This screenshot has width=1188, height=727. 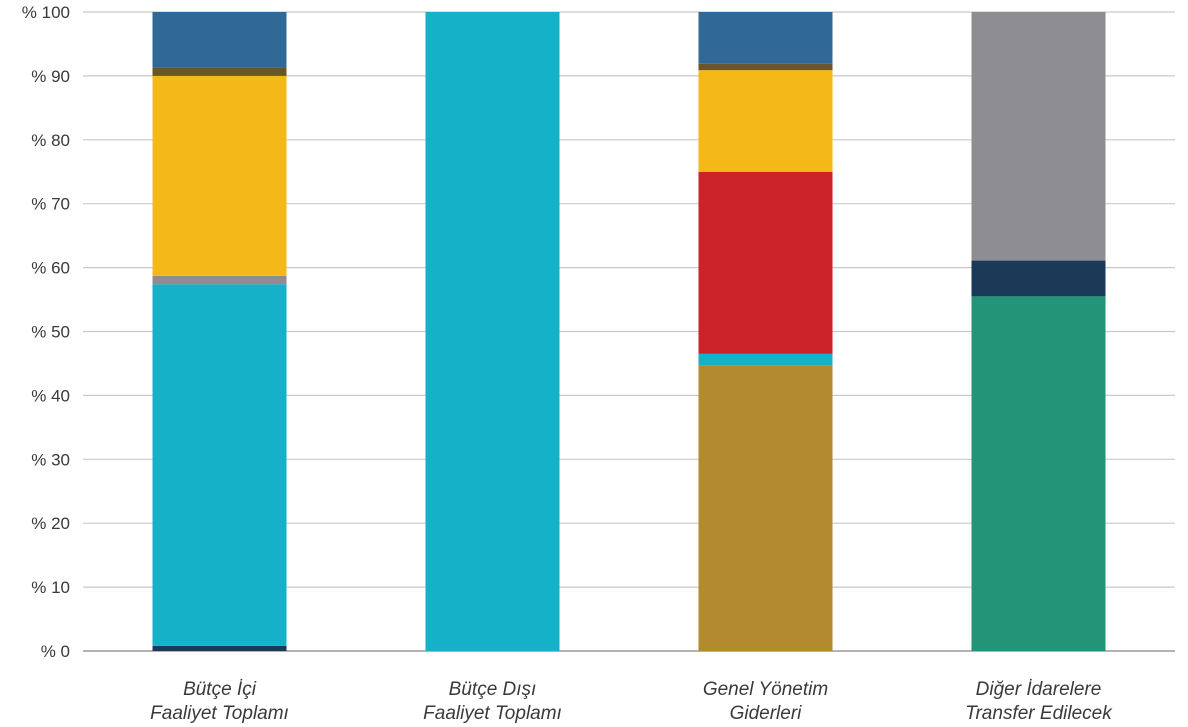 What do you see at coordinates (492, 701) in the screenshot?
I see `category-label: Bütçe Dışı Faaliyet Toplamı` at bounding box center [492, 701].